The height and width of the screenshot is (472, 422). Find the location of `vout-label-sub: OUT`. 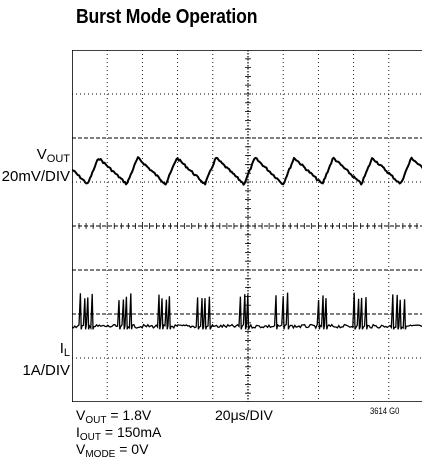

vout-label-sub: OUT is located at coordinates (58, 159).